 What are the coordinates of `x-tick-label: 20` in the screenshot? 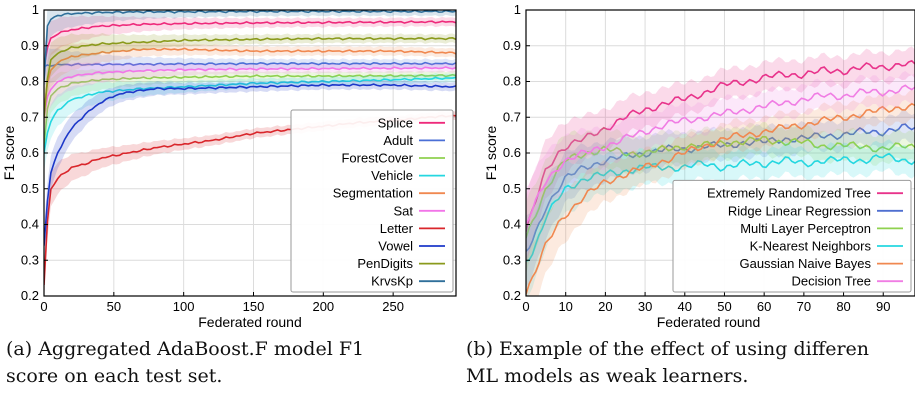 It's located at (605, 306).